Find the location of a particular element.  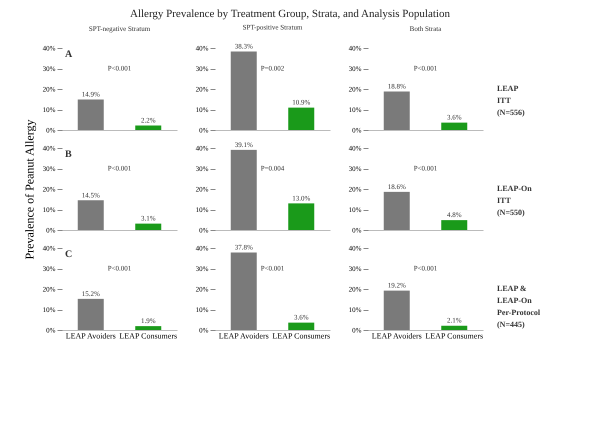

y-axis-title: Prevalence of Peanut Allergy is located at coordinates (29, 189).